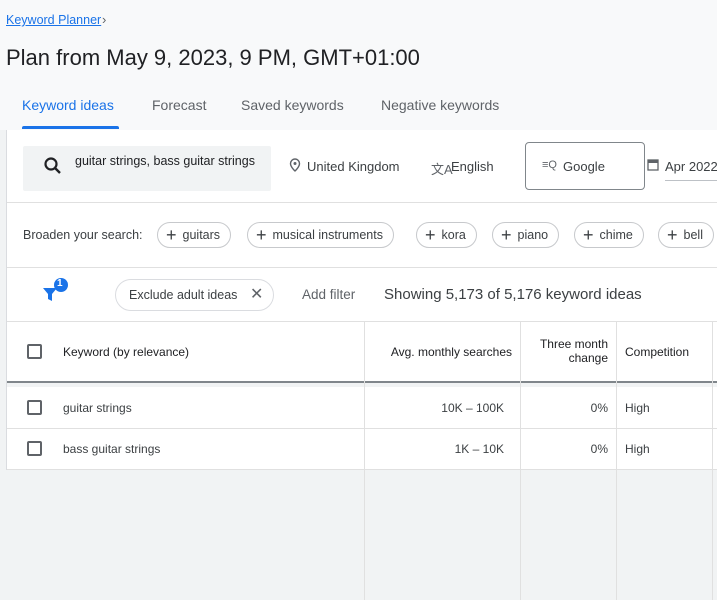  Describe the element at coordinates (691, 170) in the screenshot. I see `date-range-selector: Apr 2022` at that location.